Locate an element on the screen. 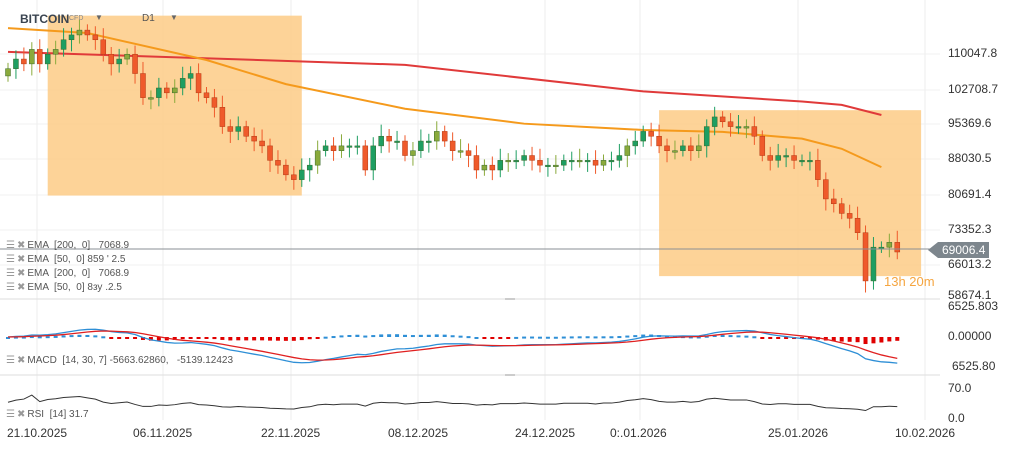 The height and width of the screenshot is (449, 1009). legend-ema50: ☰ ✖ EMA [50, 0] 8зу .2.5 is located at coordinates (64, 287).